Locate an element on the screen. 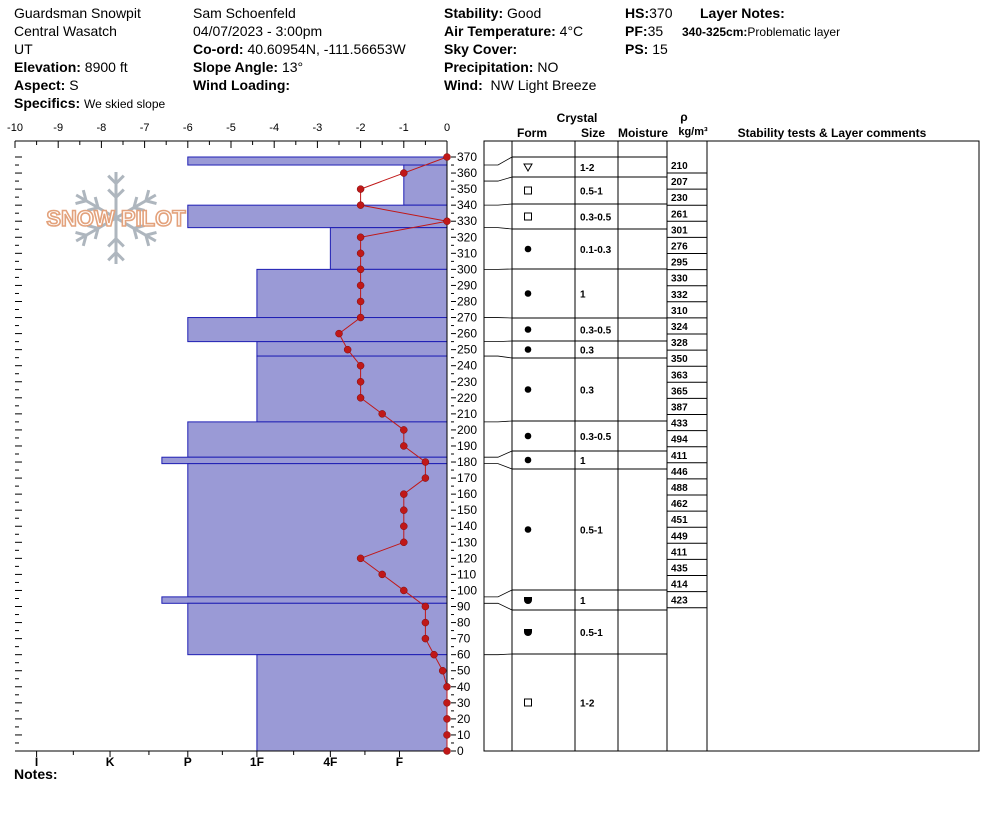 This screenshot has width=994, height=840. hardness-label: F is located at coordinates (399, 762).